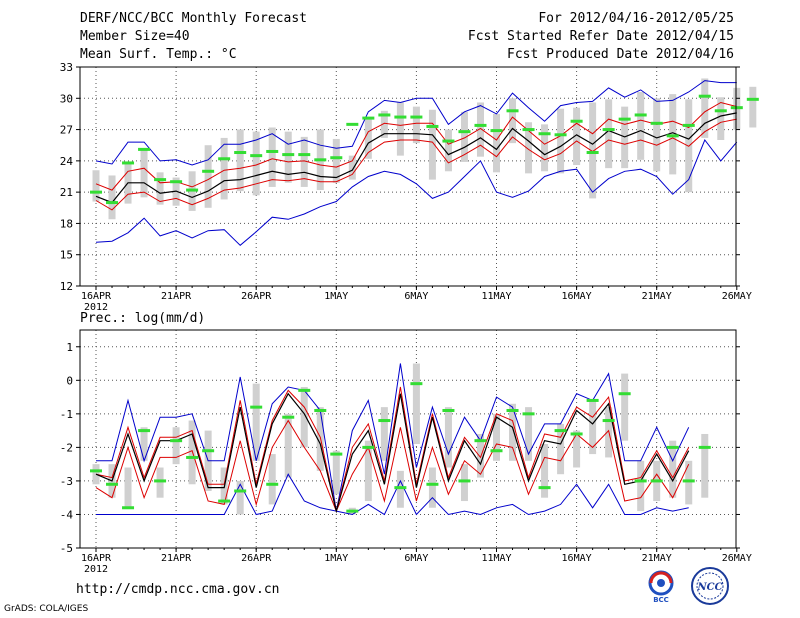 This screenshot has width=800, height=618. I want to click on ncc-logo-text: NCC, so click(709, 587).